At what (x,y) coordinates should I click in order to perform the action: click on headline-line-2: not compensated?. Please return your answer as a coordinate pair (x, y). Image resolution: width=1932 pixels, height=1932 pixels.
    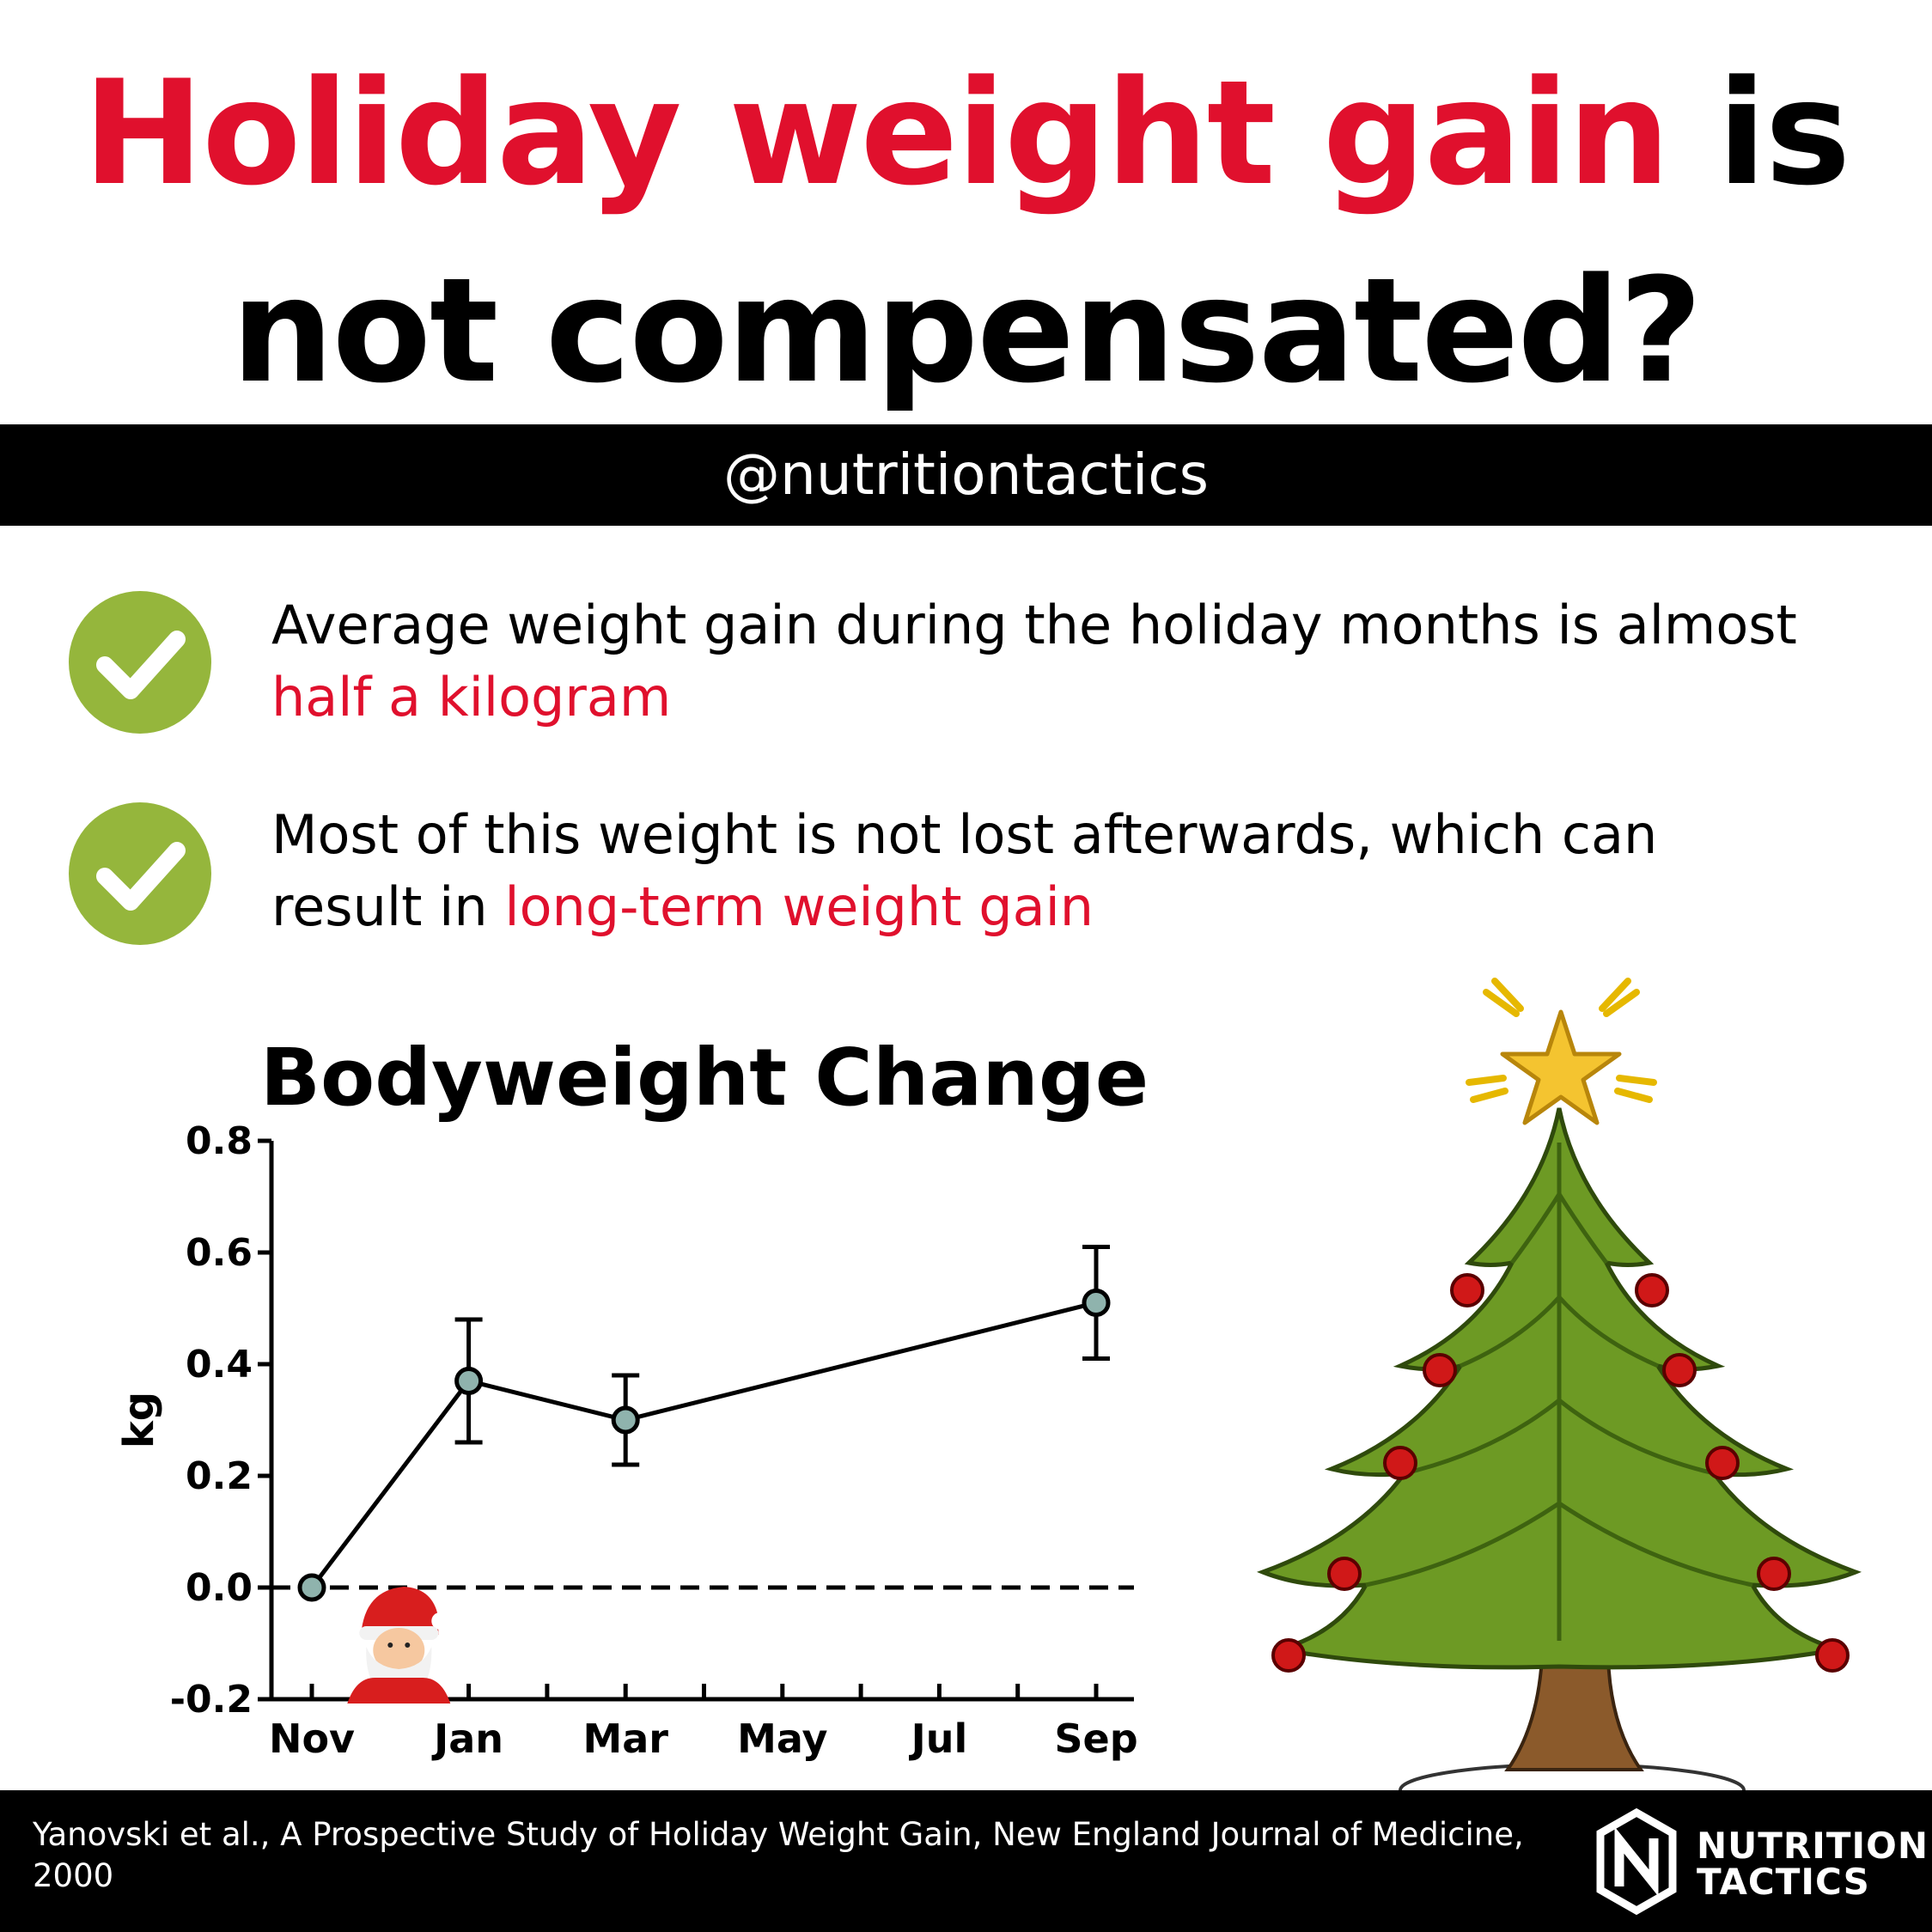
    Looking at the image, I should click on (967, 331).